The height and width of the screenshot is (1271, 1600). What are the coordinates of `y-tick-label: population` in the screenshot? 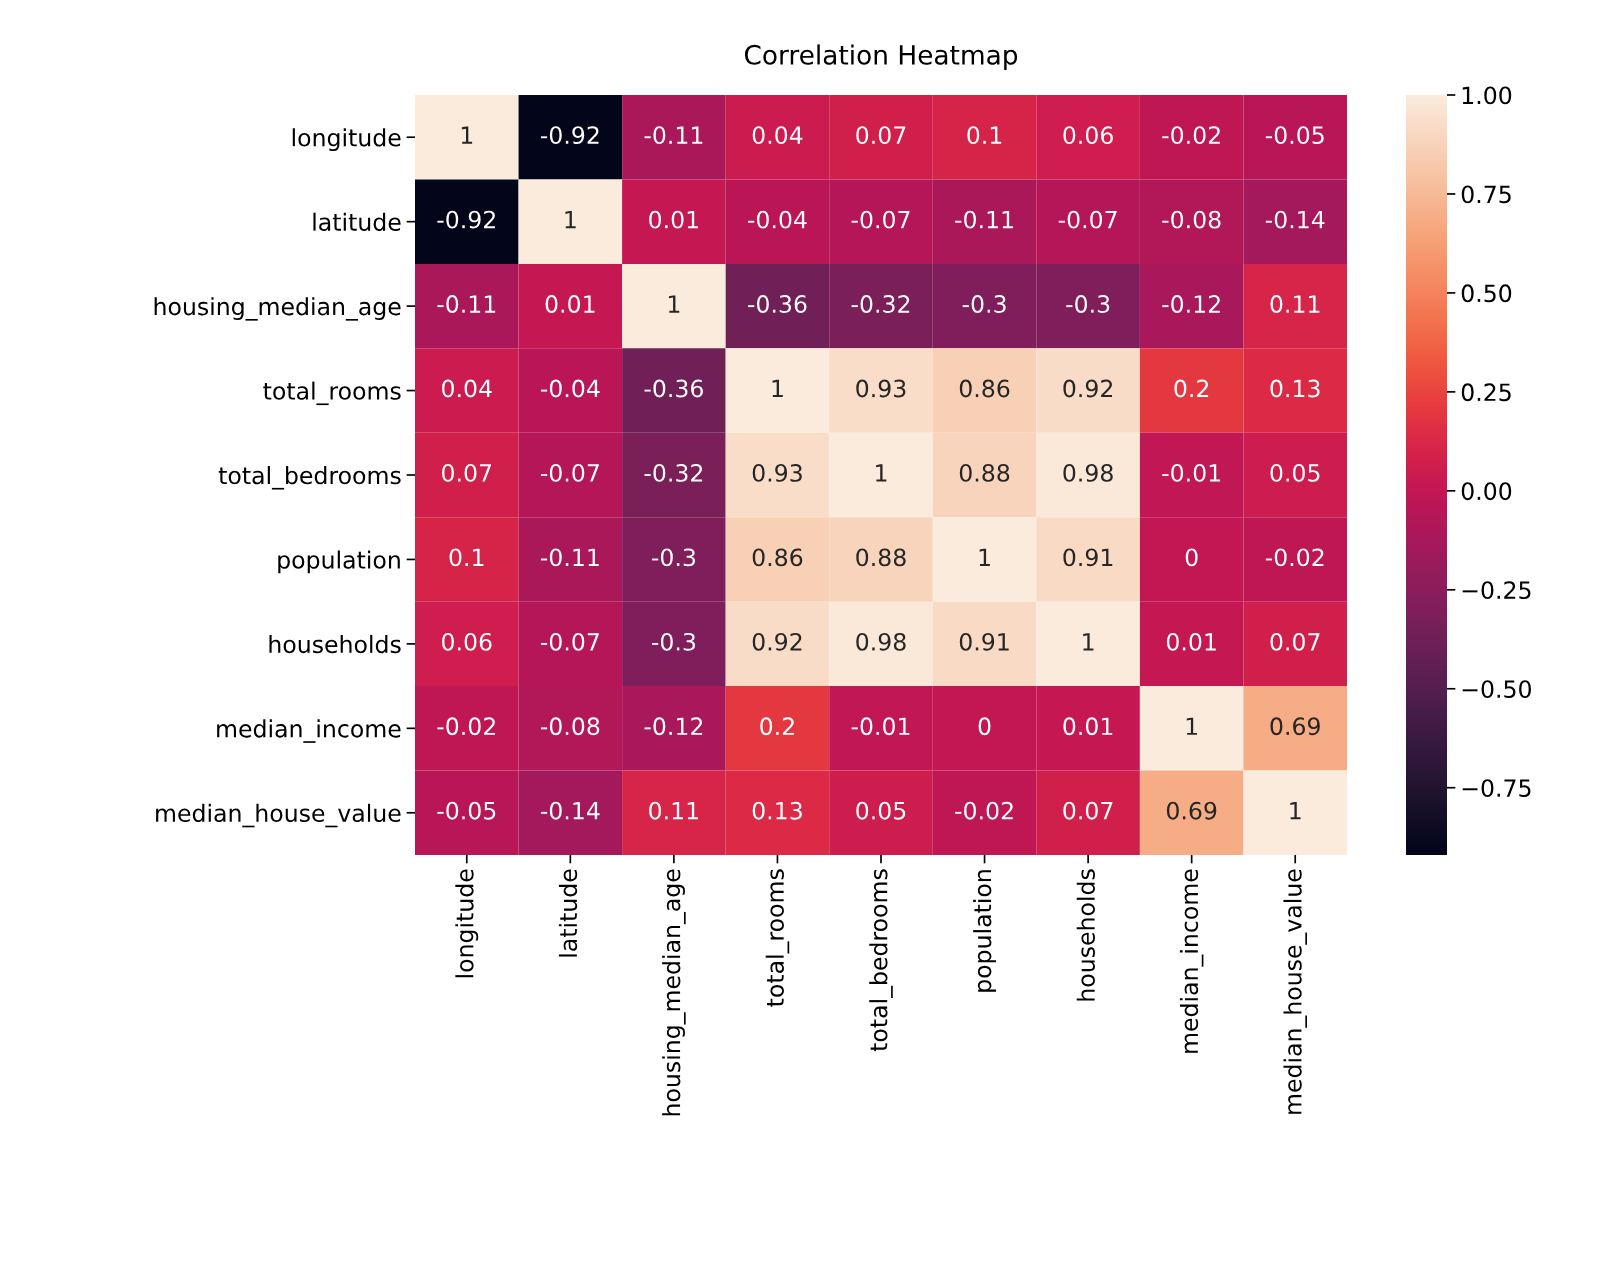 It's located at (339, 562).